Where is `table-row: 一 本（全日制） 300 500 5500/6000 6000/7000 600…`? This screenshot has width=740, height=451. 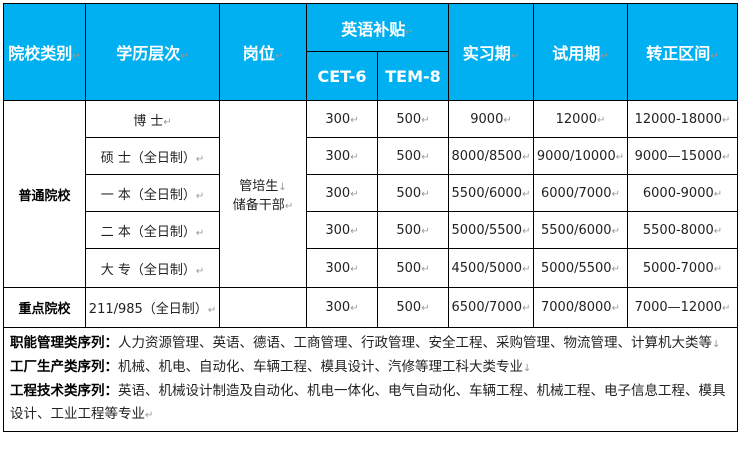 table-row: 一 本（全日制） 300 500 5500/6000 6000/7000 600… is located at coordinates (371, 193).